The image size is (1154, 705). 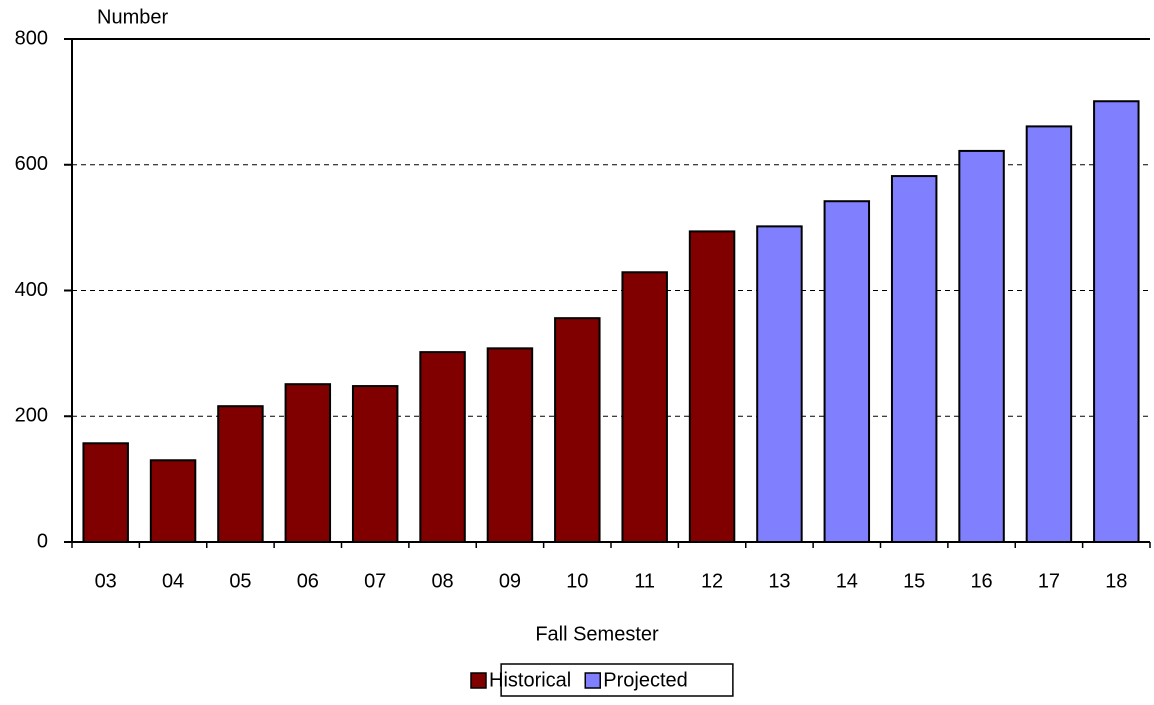 I want to click on x-tick-label: 16, so click(x=981, y=581).